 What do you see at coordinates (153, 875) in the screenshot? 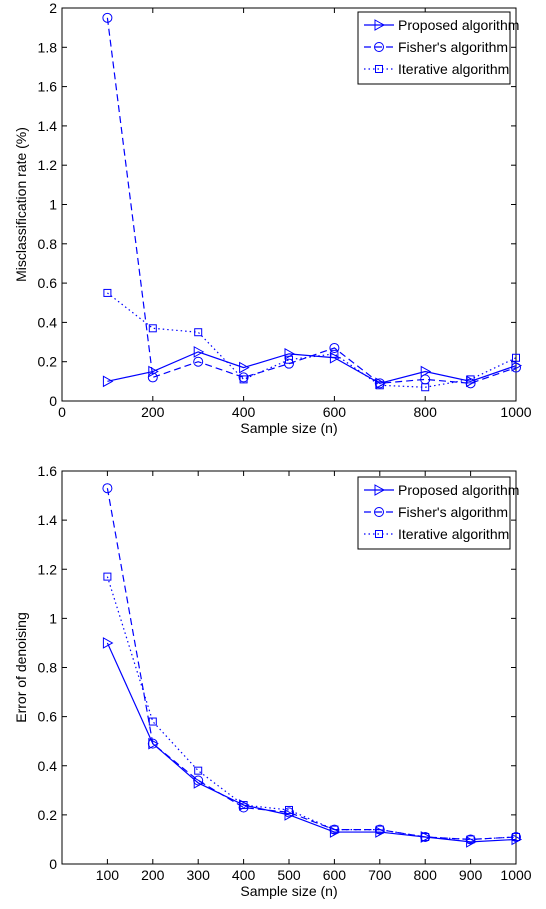
I see `x-tick-label: 200` at bounding box center [153, 875].